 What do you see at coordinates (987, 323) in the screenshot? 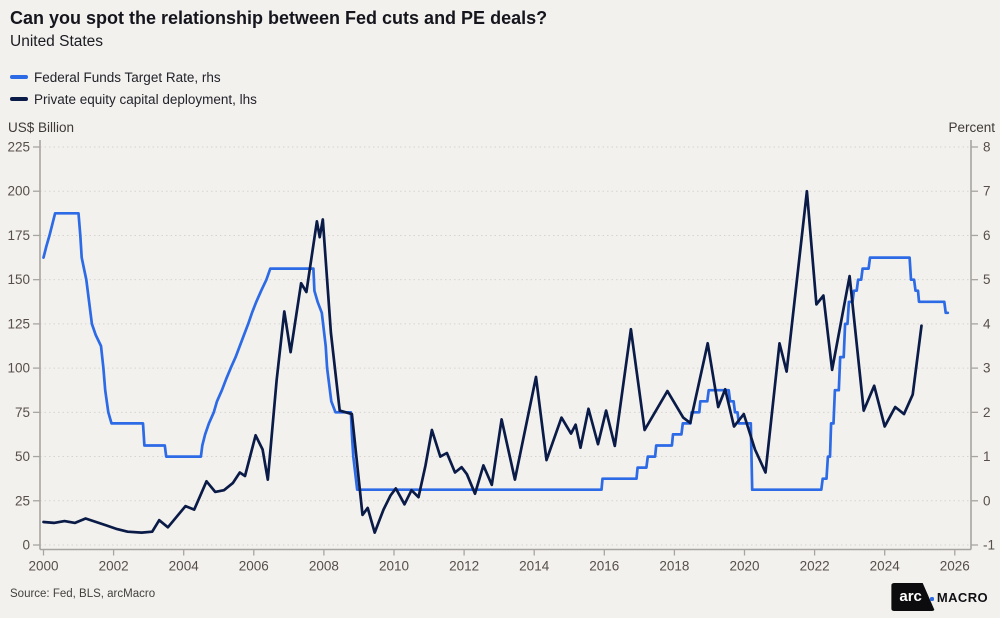
I see `svg-text: 4` at bounding box center [987, 323].